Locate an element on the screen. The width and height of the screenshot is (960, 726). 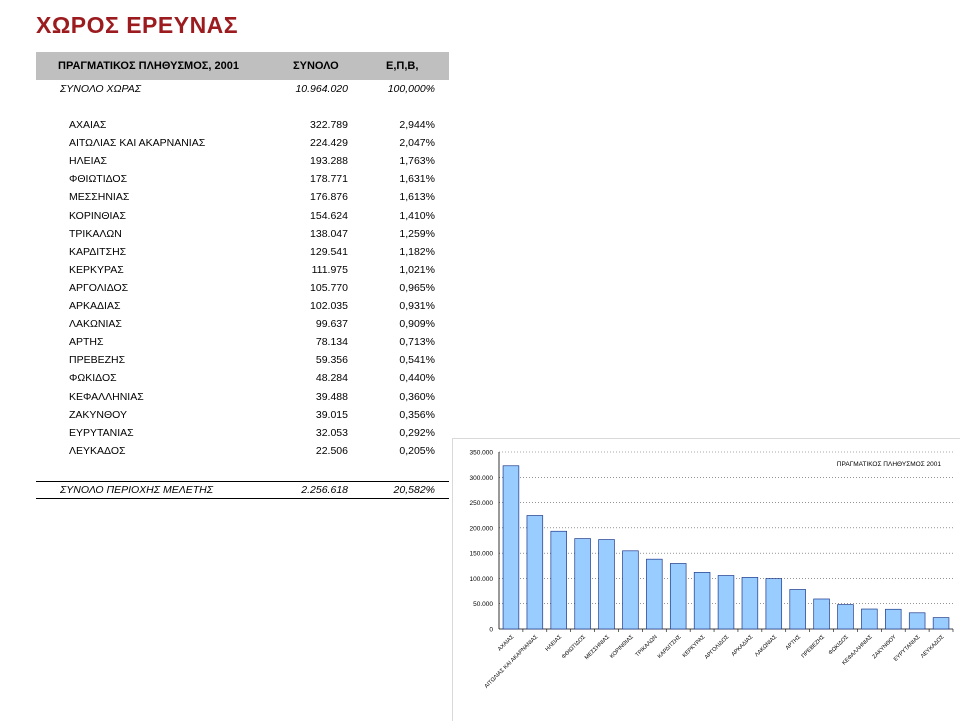
row-value: 224.429 is located at coordinates (329, 143).